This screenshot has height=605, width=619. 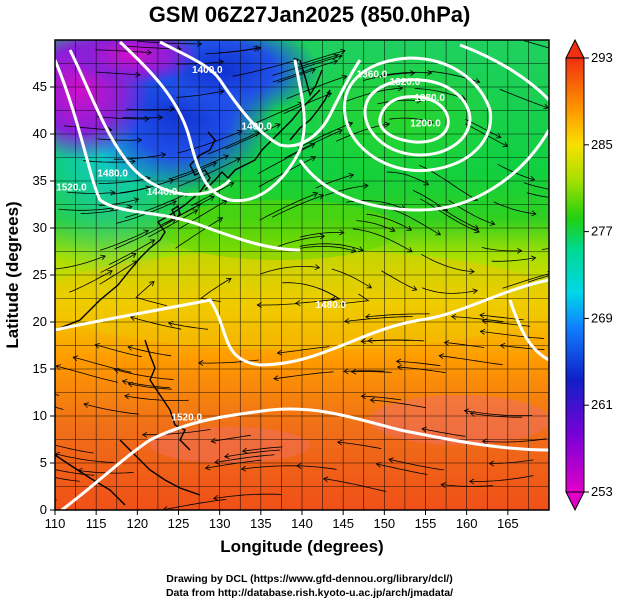 What do you see at coordinates (575, 48) in the screenshot?
I see `colorbar-top-arrow` at bounding box center [575, 48].